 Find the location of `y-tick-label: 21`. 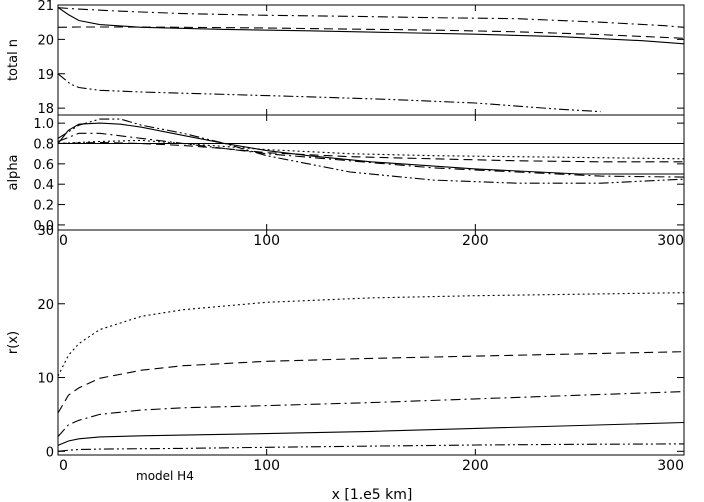

y-tick-label: 21 is located at coordinates (45, 7).